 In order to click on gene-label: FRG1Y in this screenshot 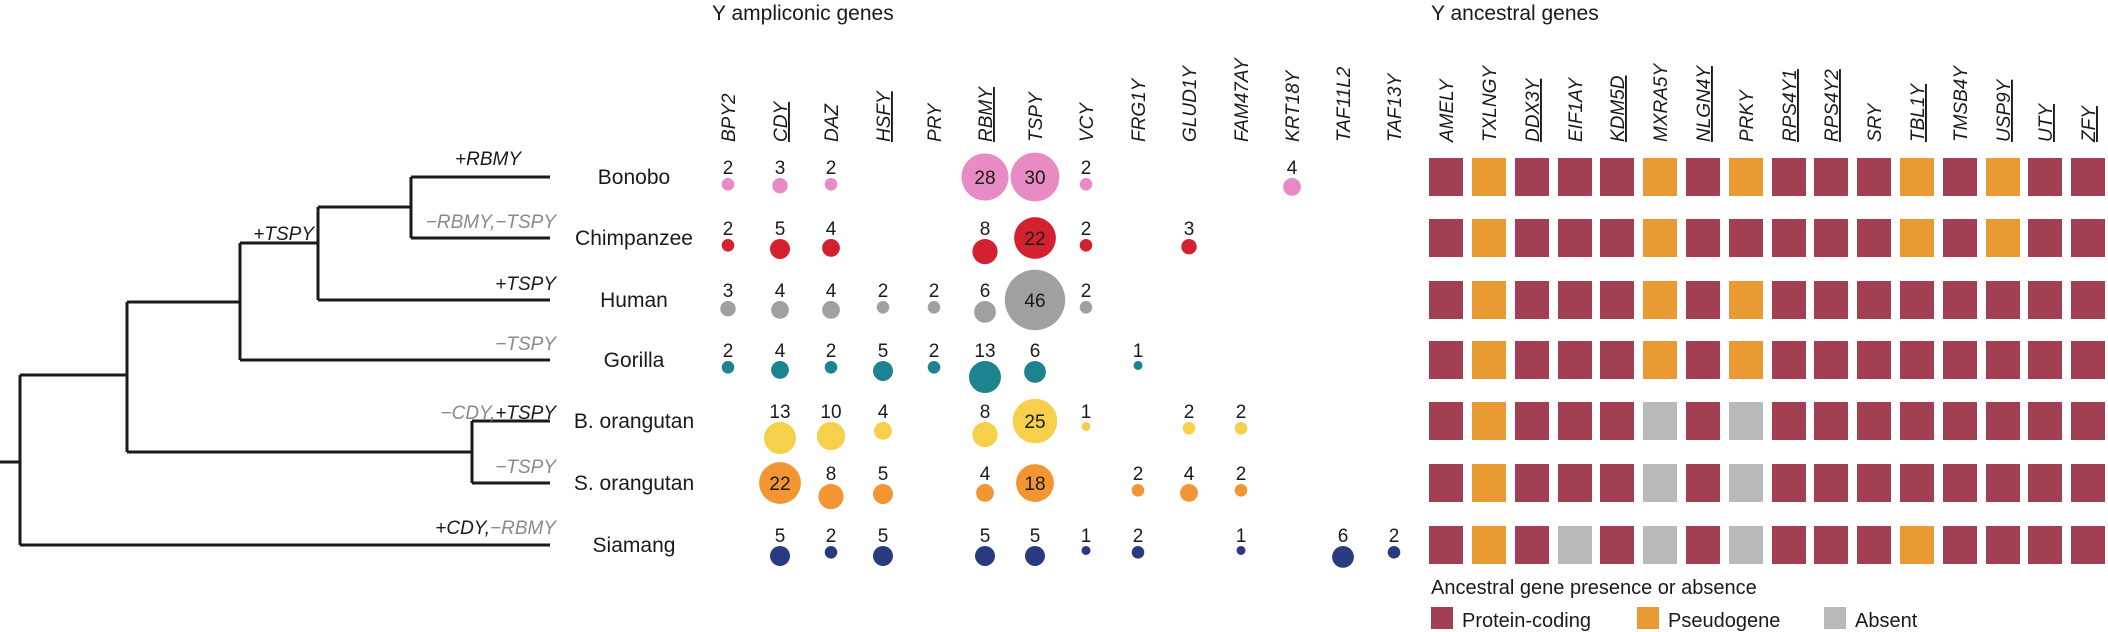, I will do `click(1139, 109)`.